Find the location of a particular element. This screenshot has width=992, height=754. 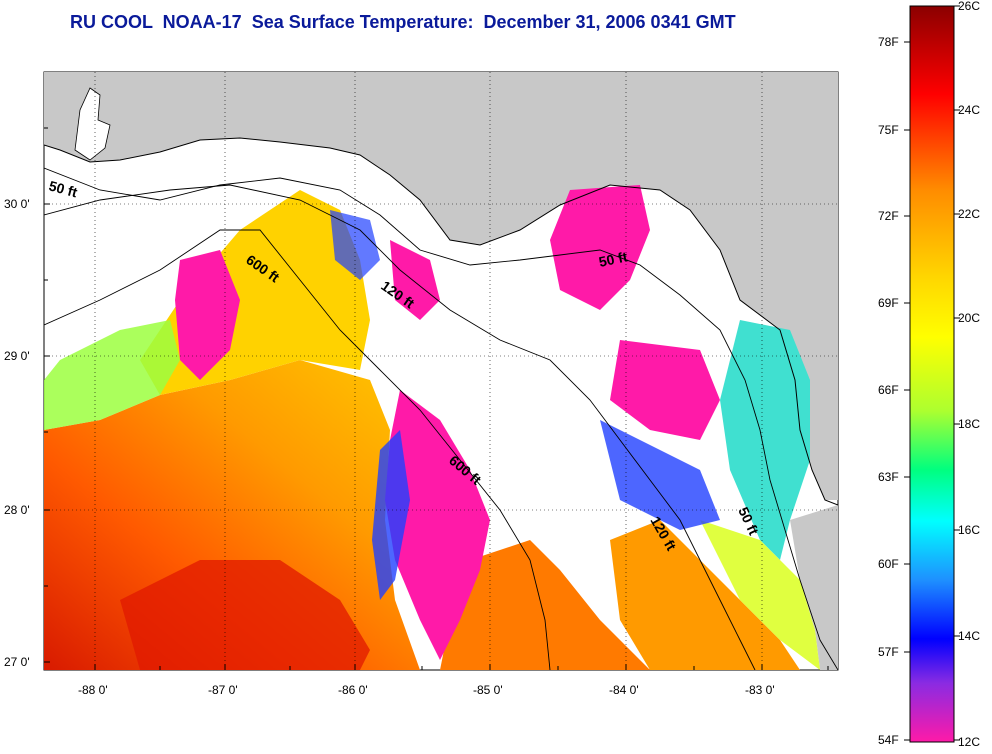

sst-green-band is located at coordinates (112, 375).